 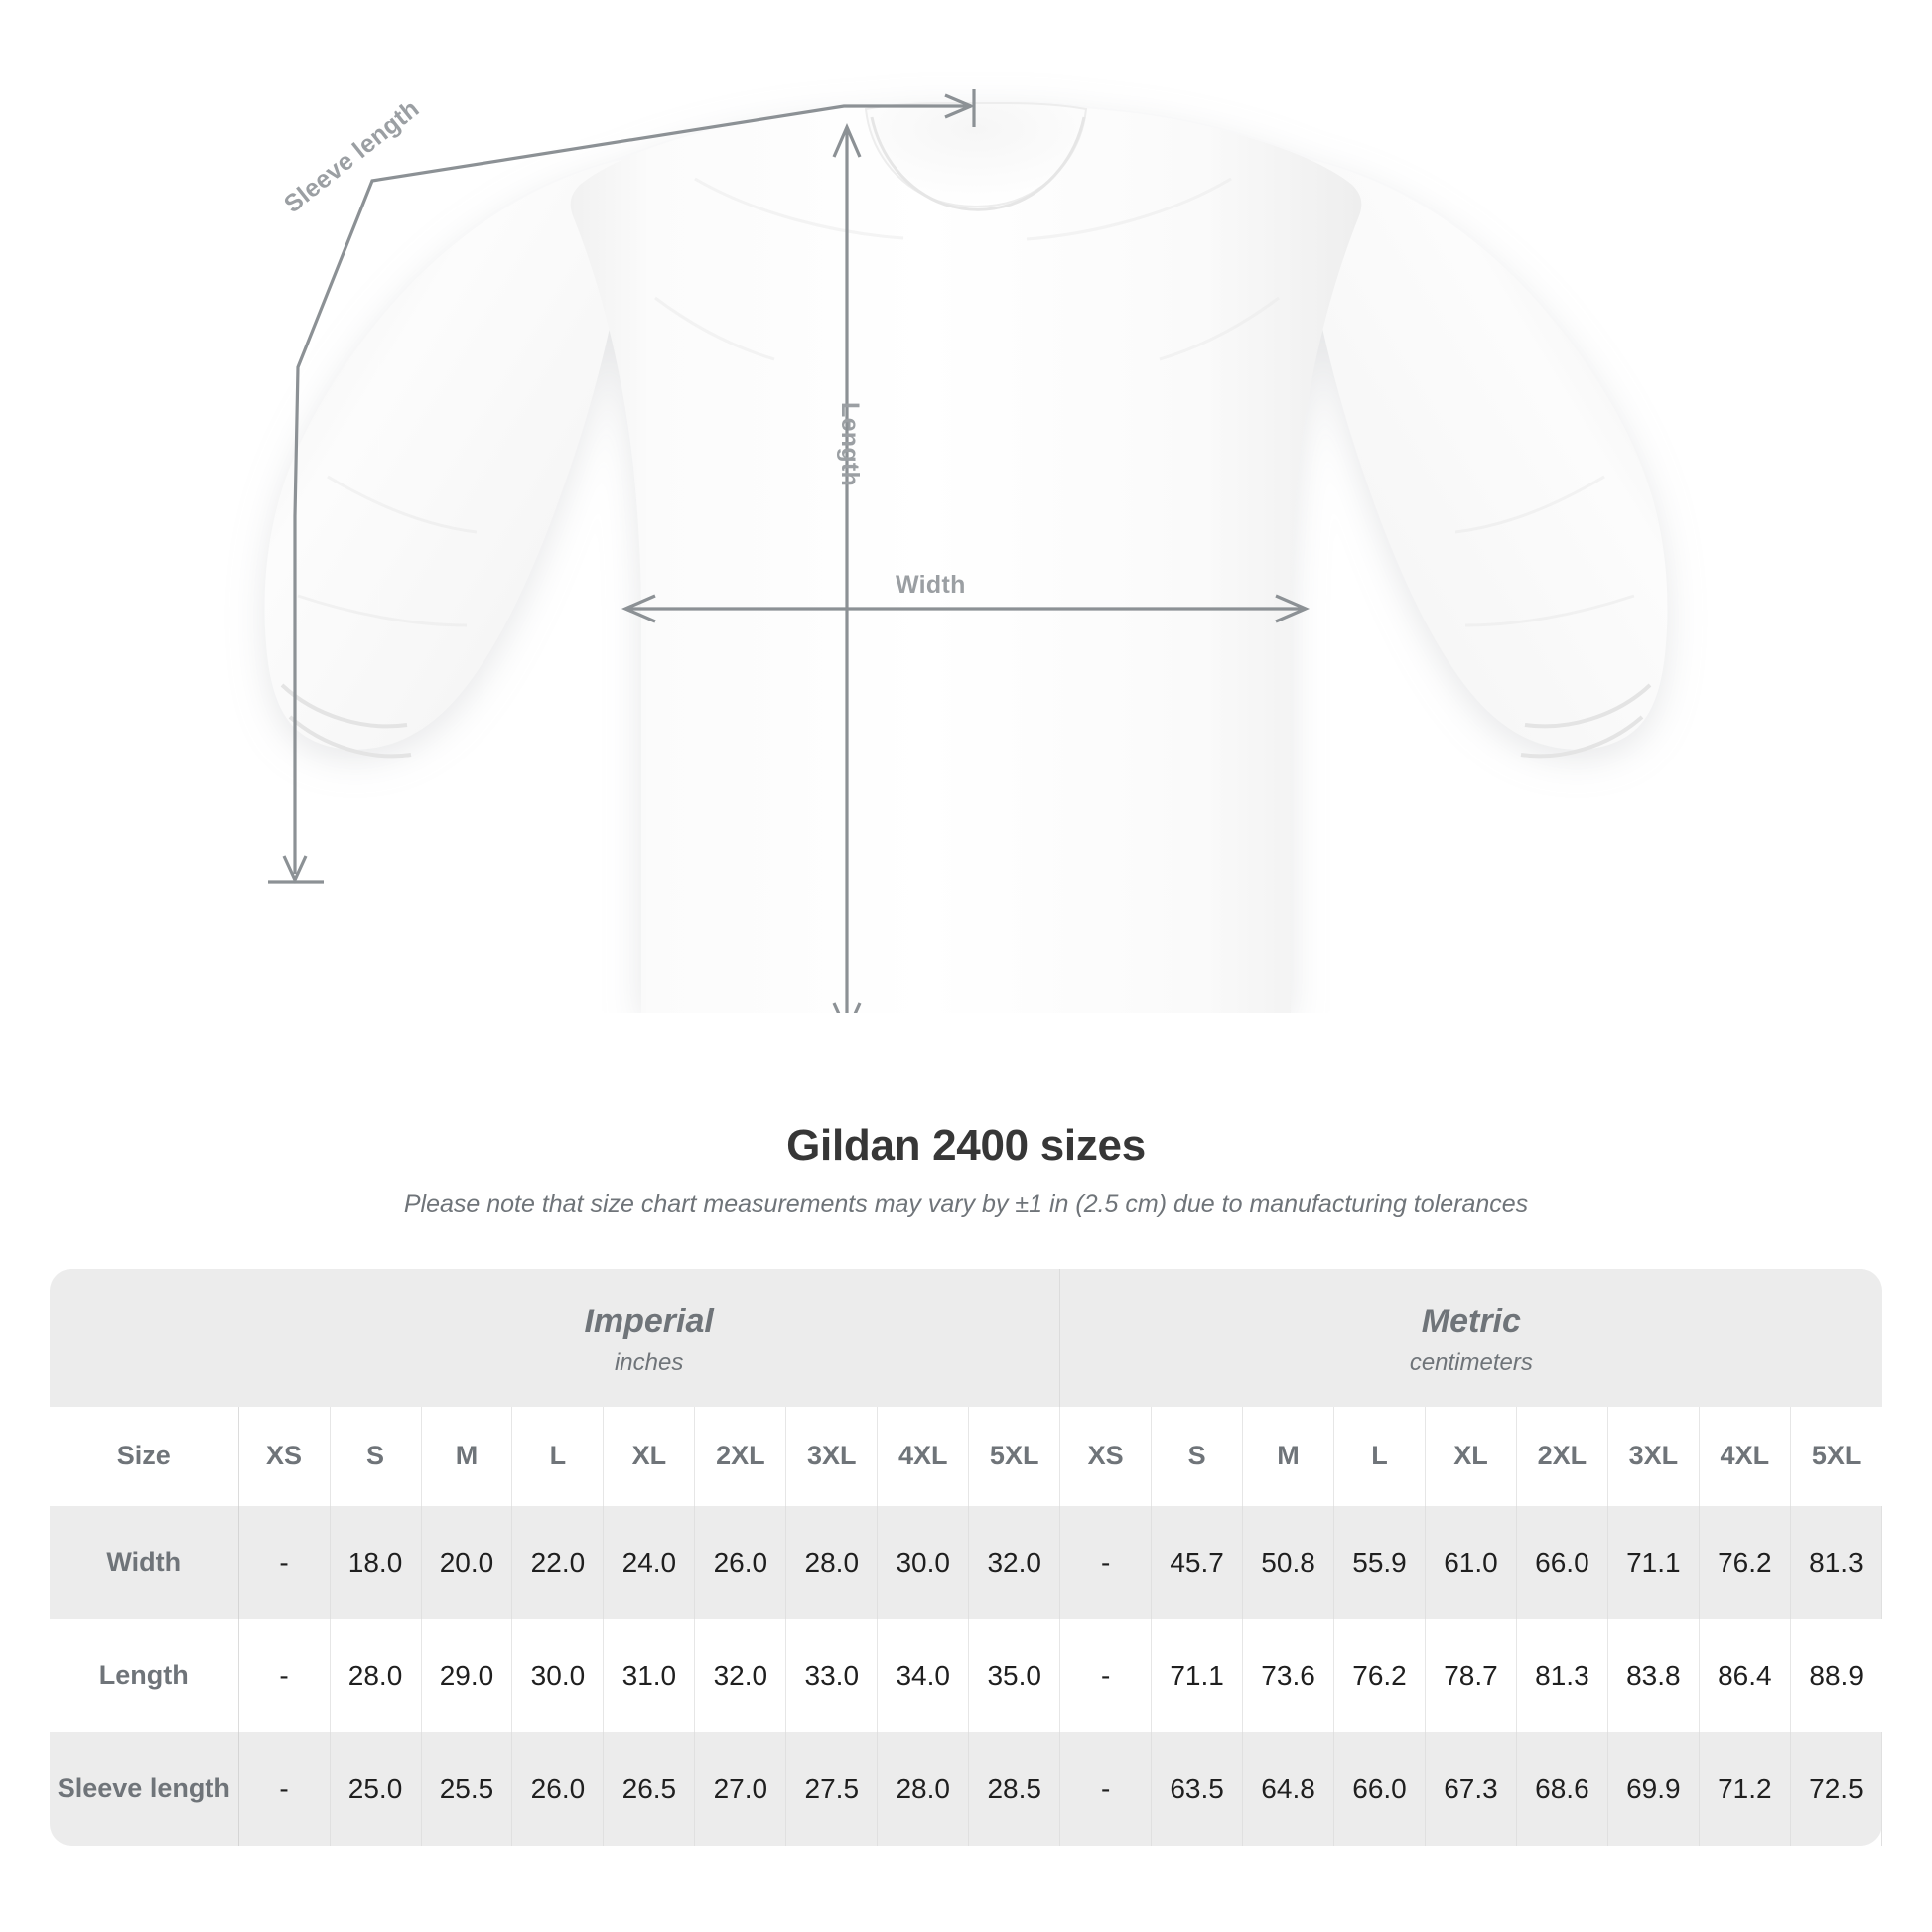 What do you see at coordinates (376, 1456) in the screenshot?
I see `size-header-imperial-s: S` at bounding box center [376, 1456].